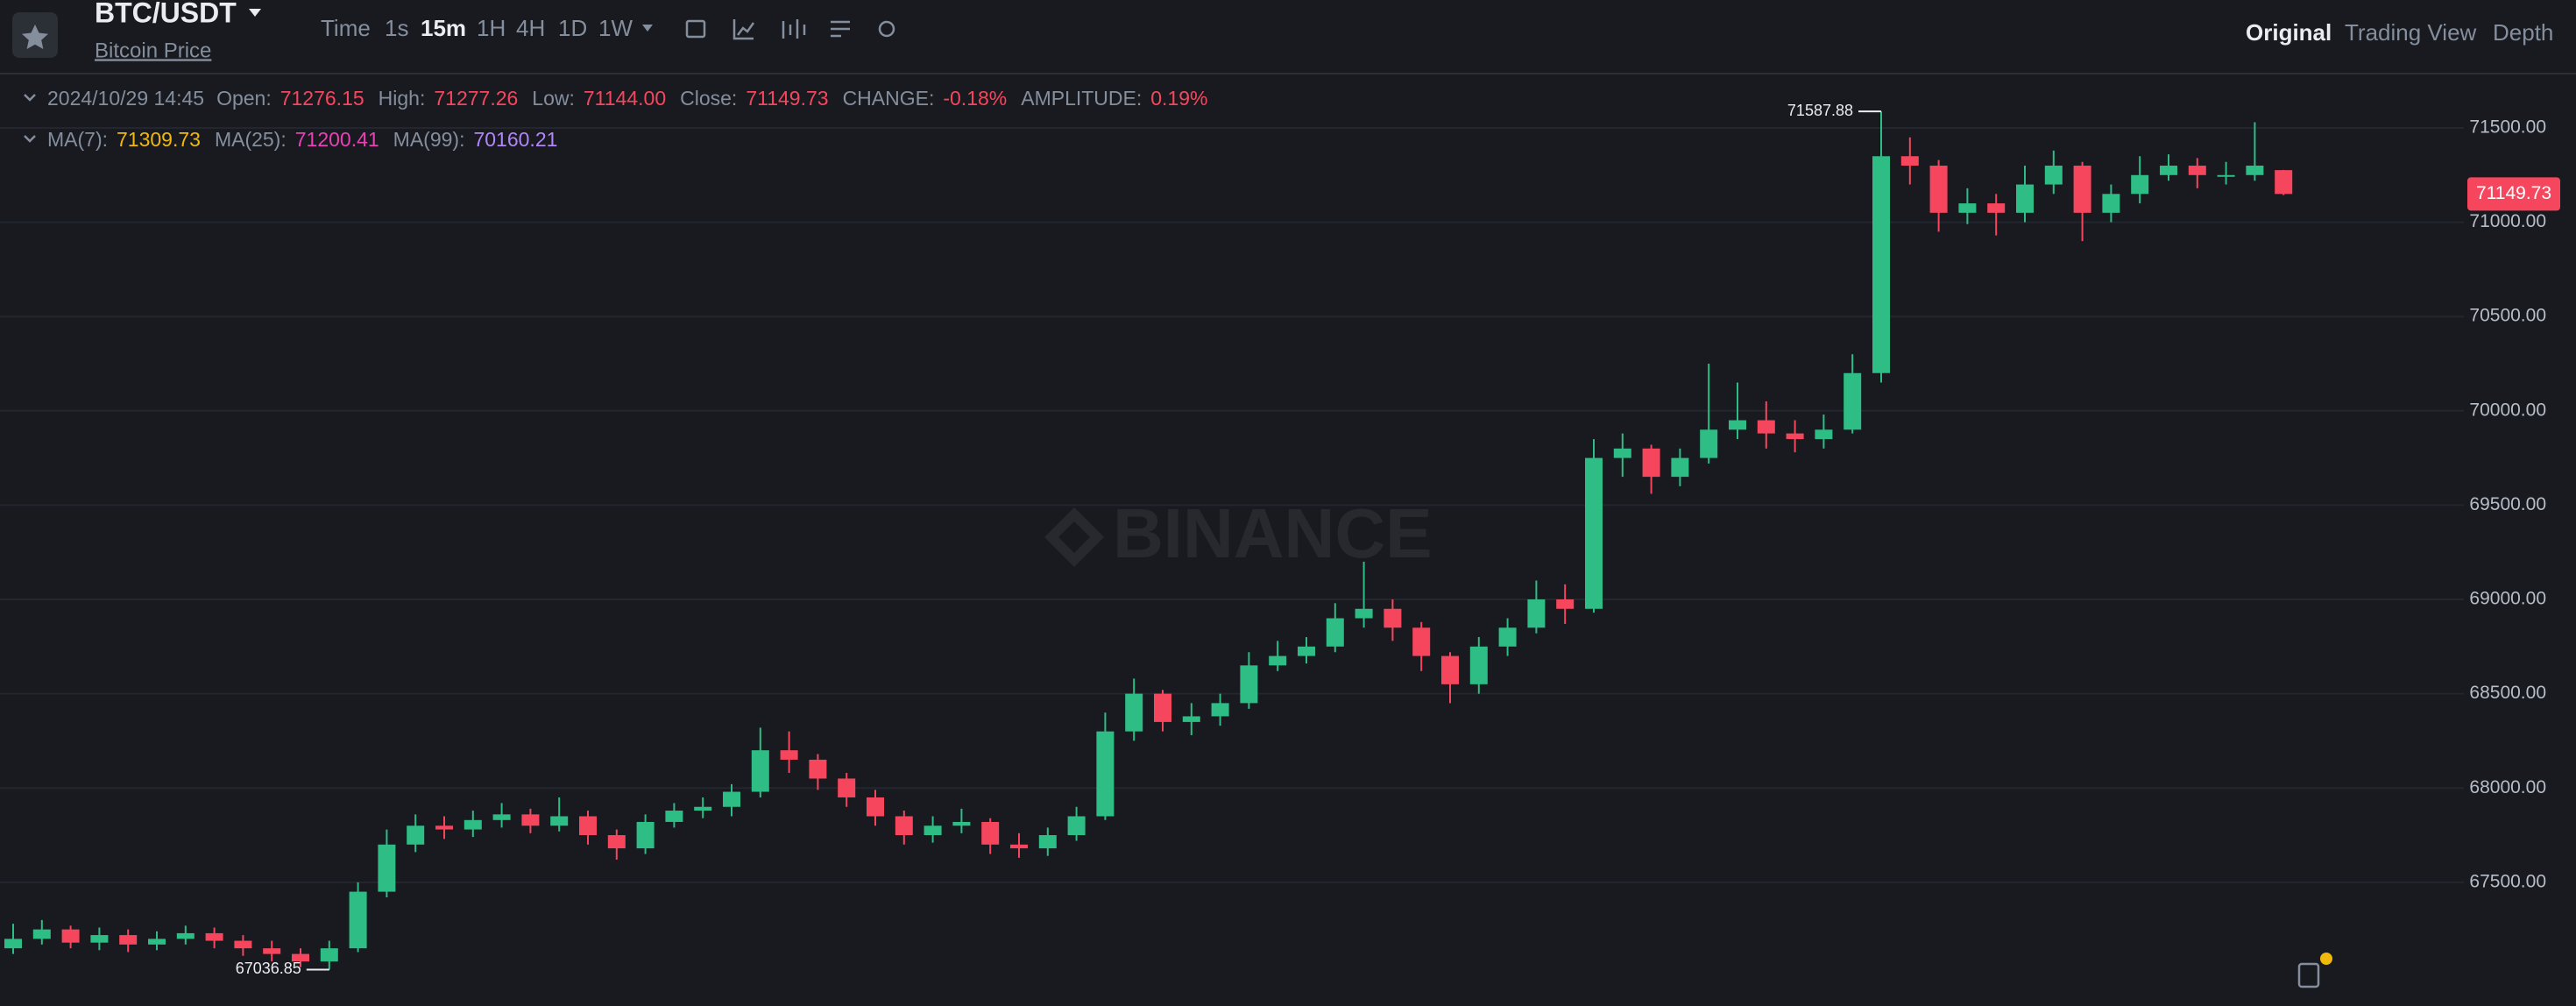 The image size is (2576, 1006). What do you see at coordinates (572, 28) in the screenshot?
I see `interval-button: 1D` at bounding box center [572, 28].